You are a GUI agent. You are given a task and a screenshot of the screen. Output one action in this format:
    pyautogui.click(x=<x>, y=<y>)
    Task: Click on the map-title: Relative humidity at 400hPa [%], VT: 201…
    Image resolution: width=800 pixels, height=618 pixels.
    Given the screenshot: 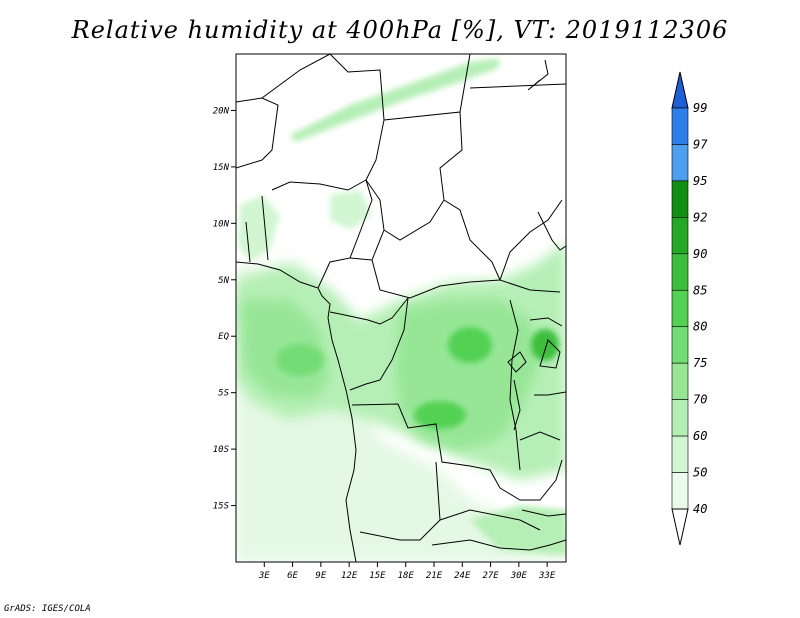 What is the action you would take?
    pyautogui.click(x=400, y=30)
    